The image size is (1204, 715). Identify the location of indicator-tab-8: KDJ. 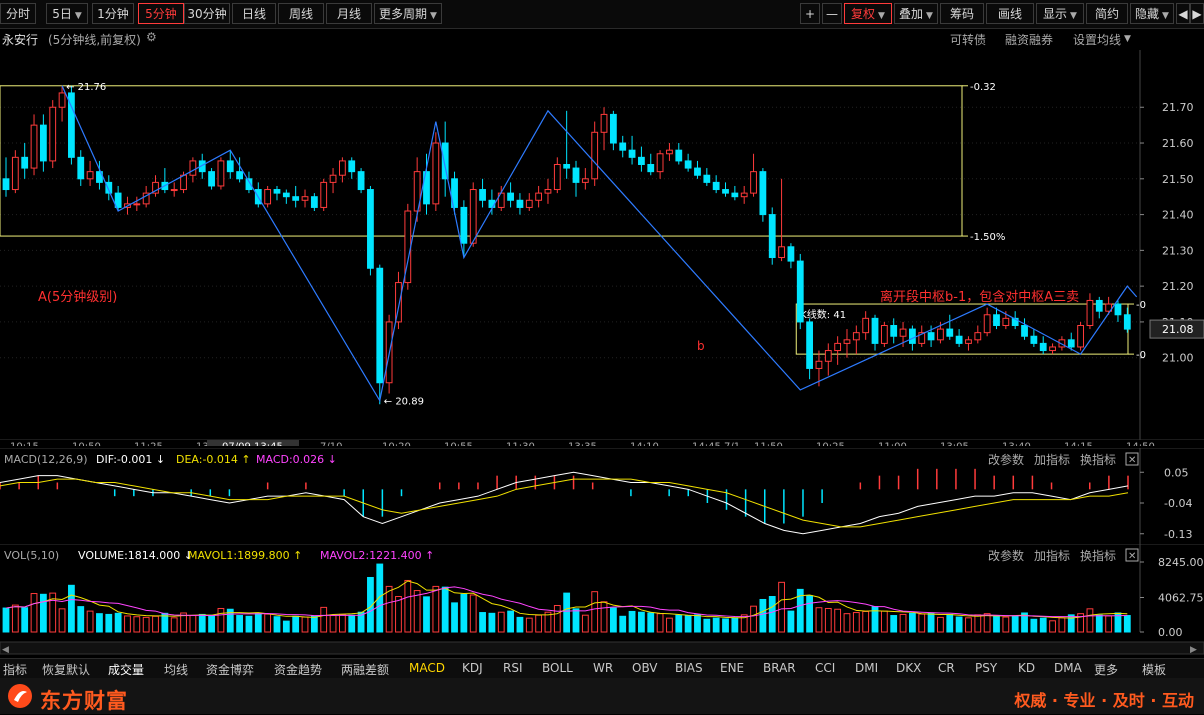
(472, 668).